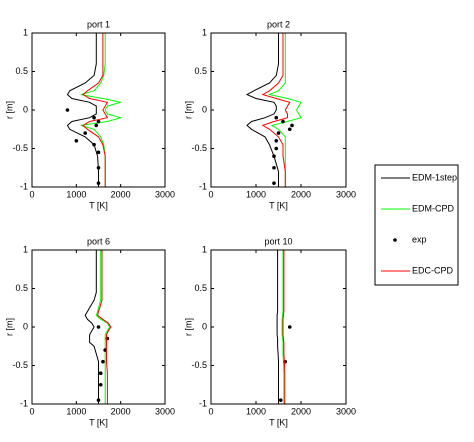 This screenshot has height=442, width=474. I want to click on legend-label: exp, so click(419, 239).